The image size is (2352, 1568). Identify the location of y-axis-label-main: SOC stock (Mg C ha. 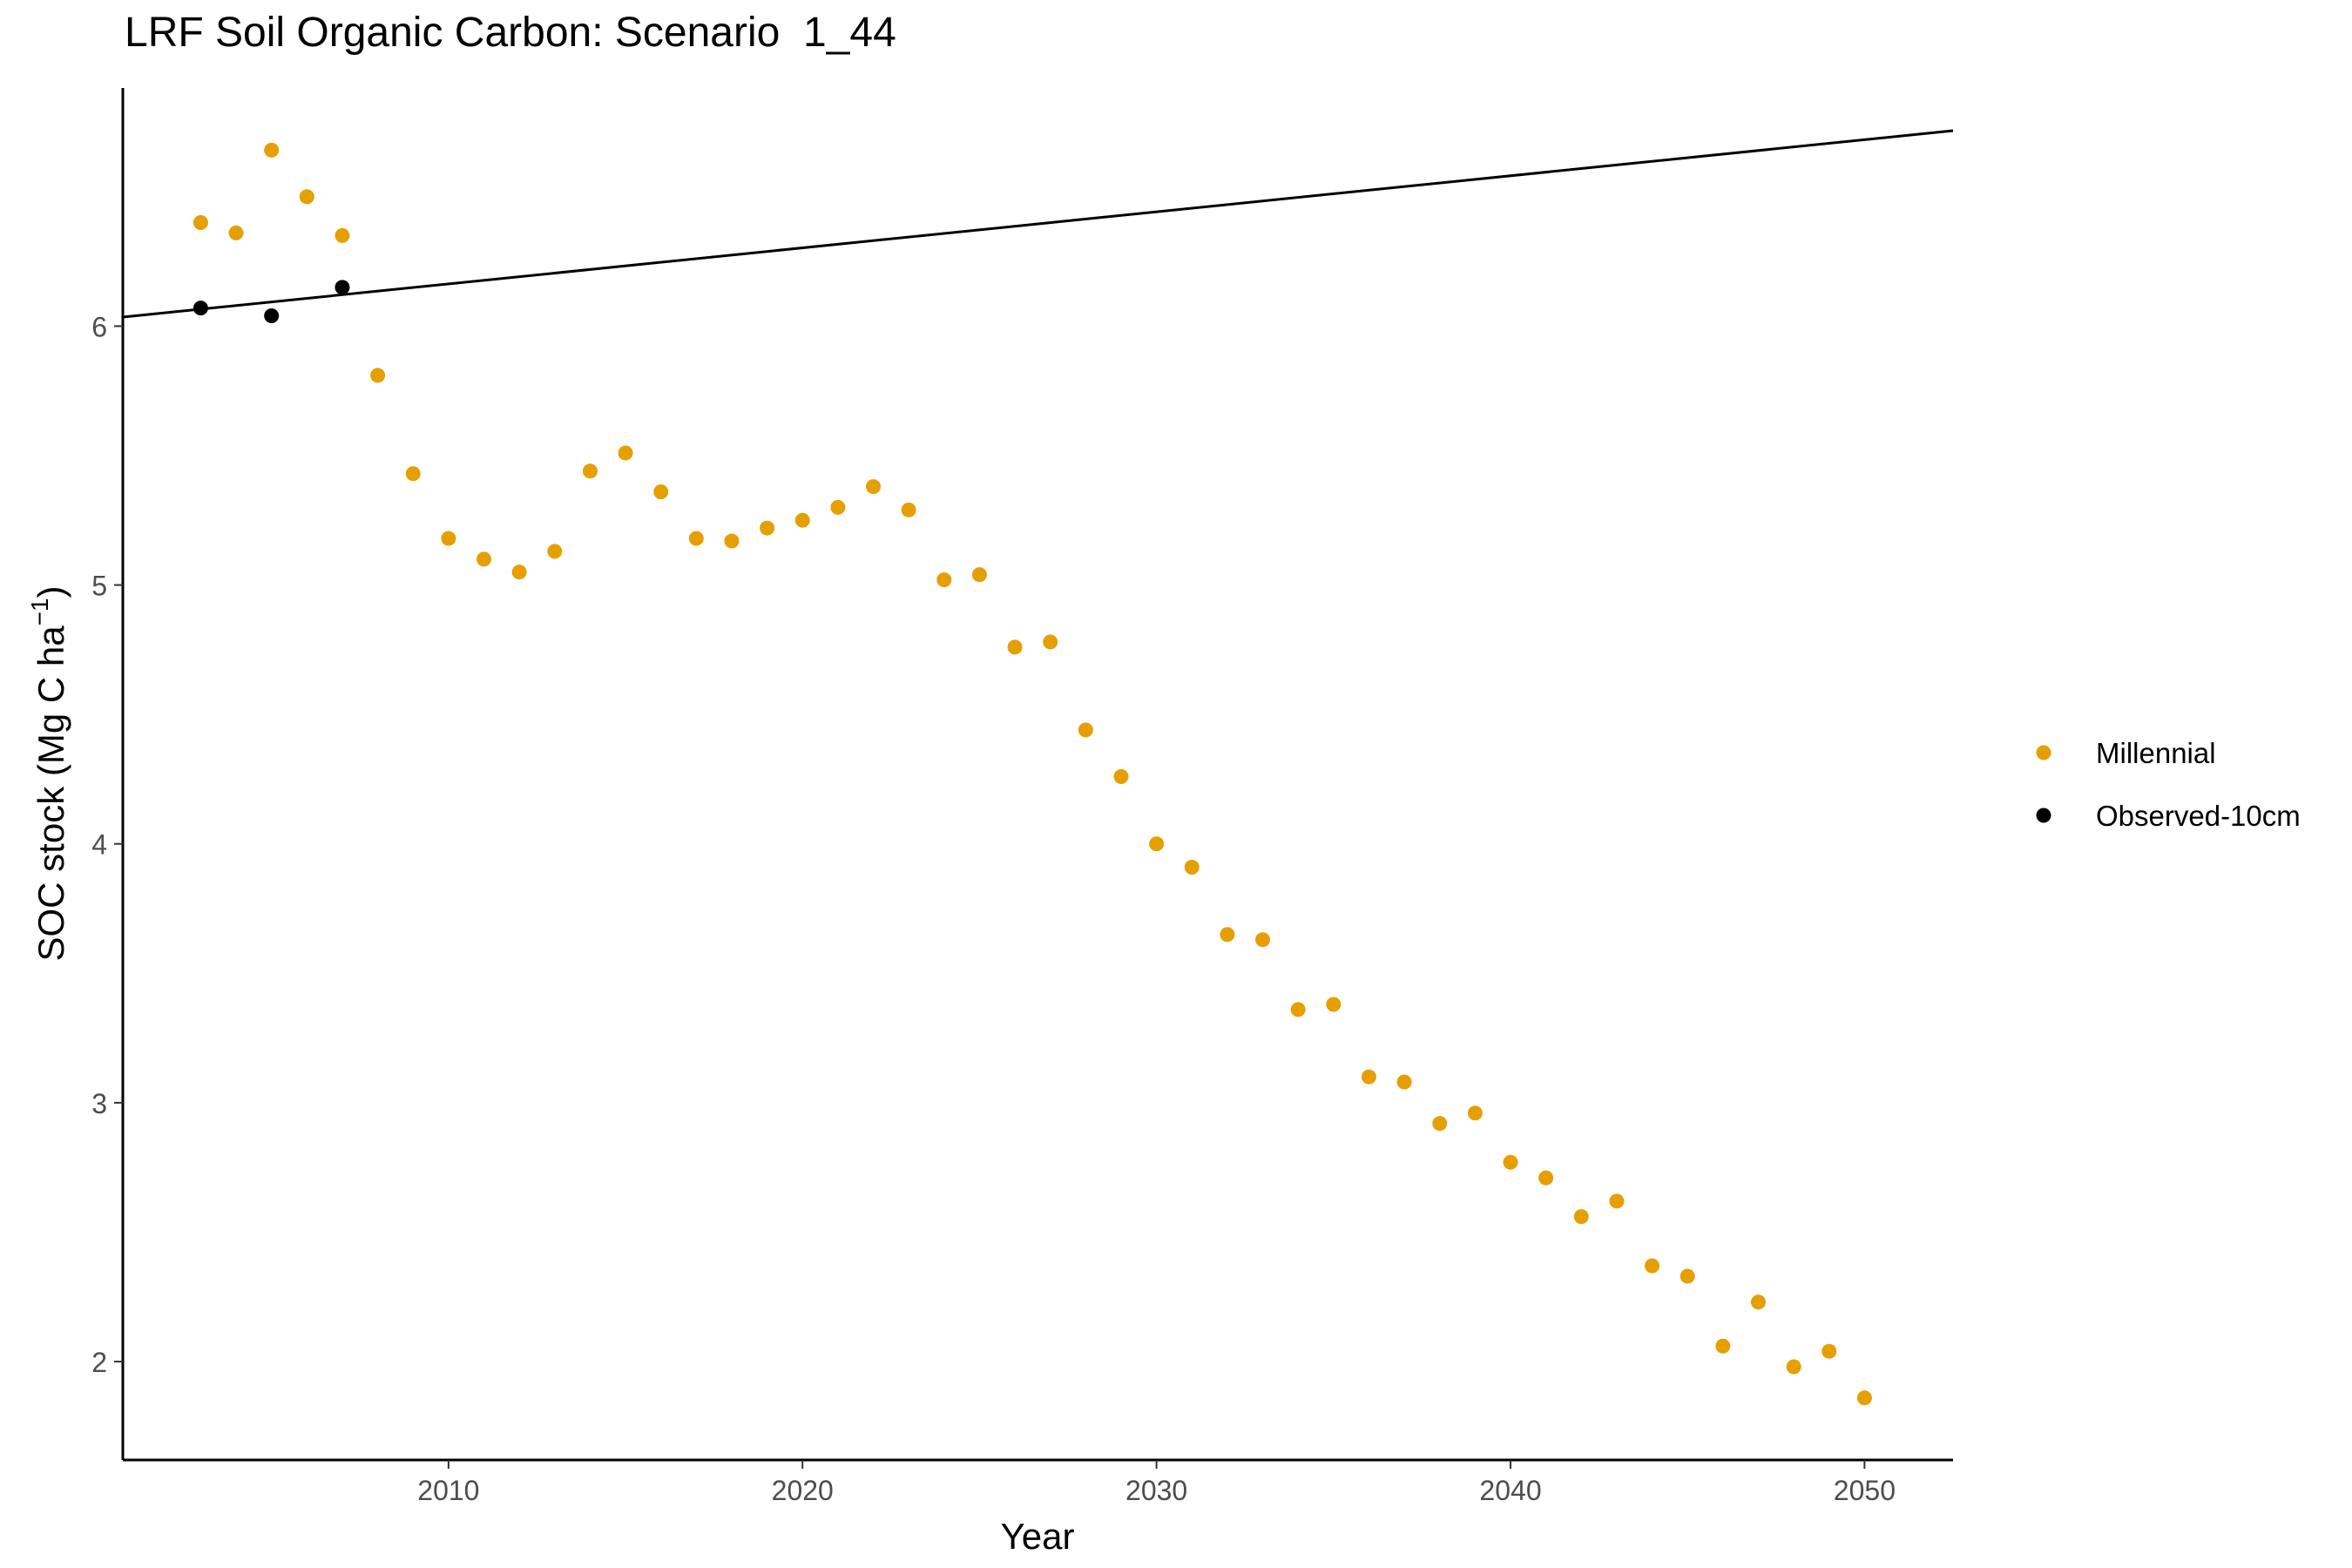
(50, 793).